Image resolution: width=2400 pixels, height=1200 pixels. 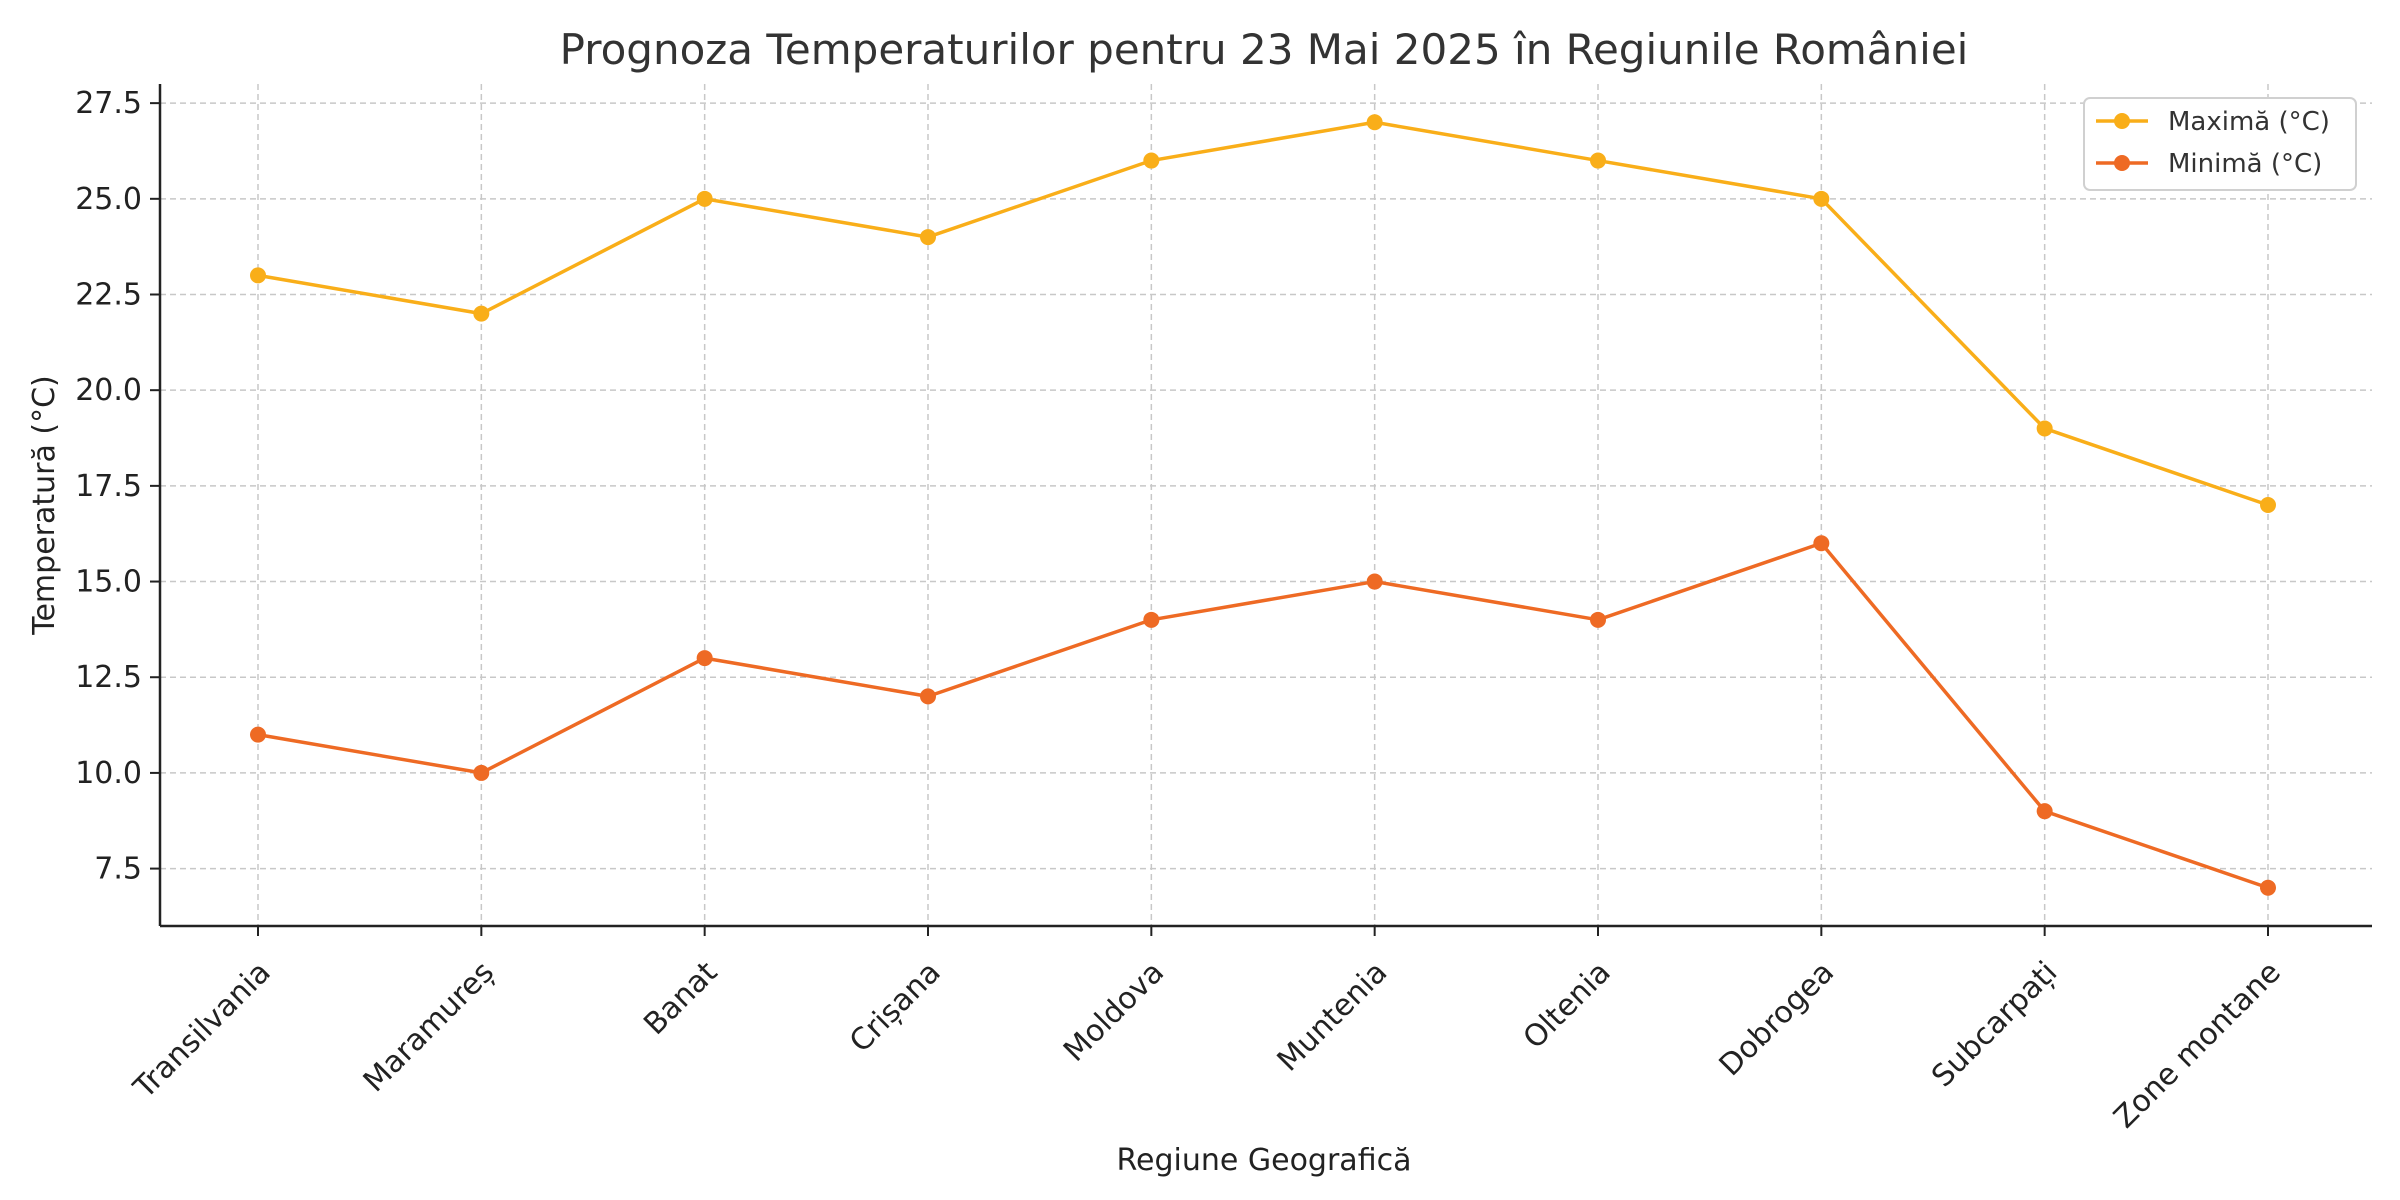 What do you see at coordinates (108, 103) in the screenshot?
I see `y-tick-label: 27.5` at bounding box center [108, 103].